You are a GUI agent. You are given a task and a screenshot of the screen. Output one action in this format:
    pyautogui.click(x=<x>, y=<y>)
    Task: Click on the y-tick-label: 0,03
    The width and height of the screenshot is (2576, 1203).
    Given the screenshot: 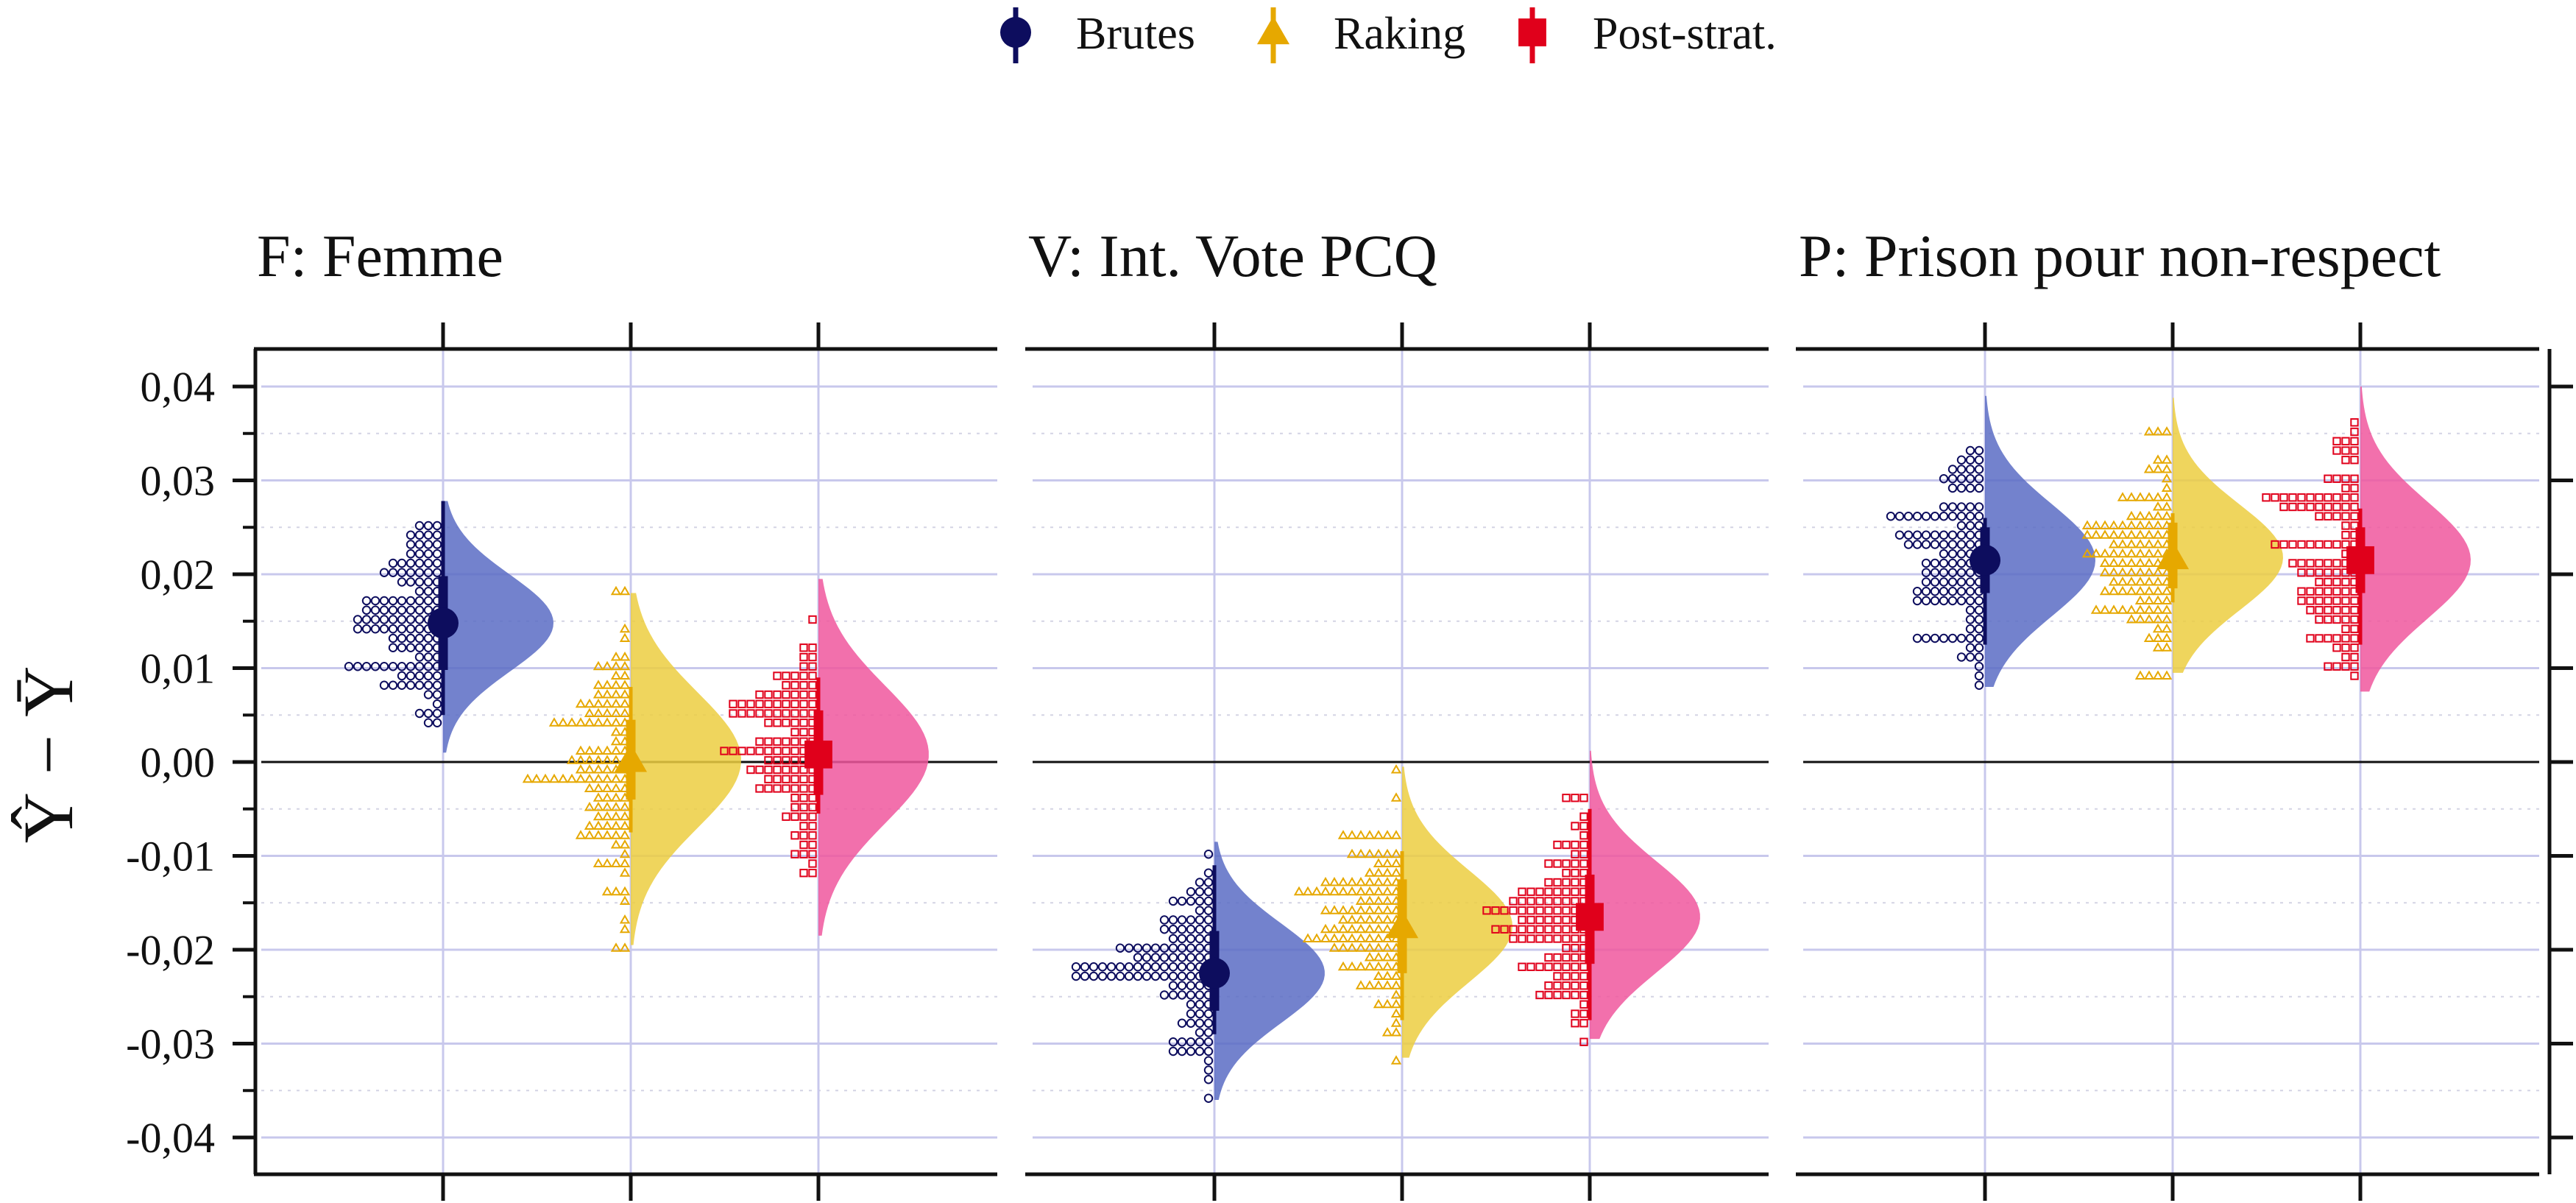 What is the action you would take?
    pyautogui.click(x=178, y=481)
    